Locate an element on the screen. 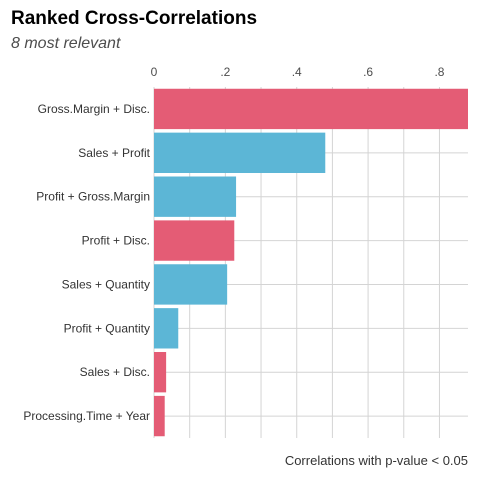 The width and height of the screenshot is (480, 480). chart-caption: Correlations with p-value < 0.05 is located at coordinates (376, 460).